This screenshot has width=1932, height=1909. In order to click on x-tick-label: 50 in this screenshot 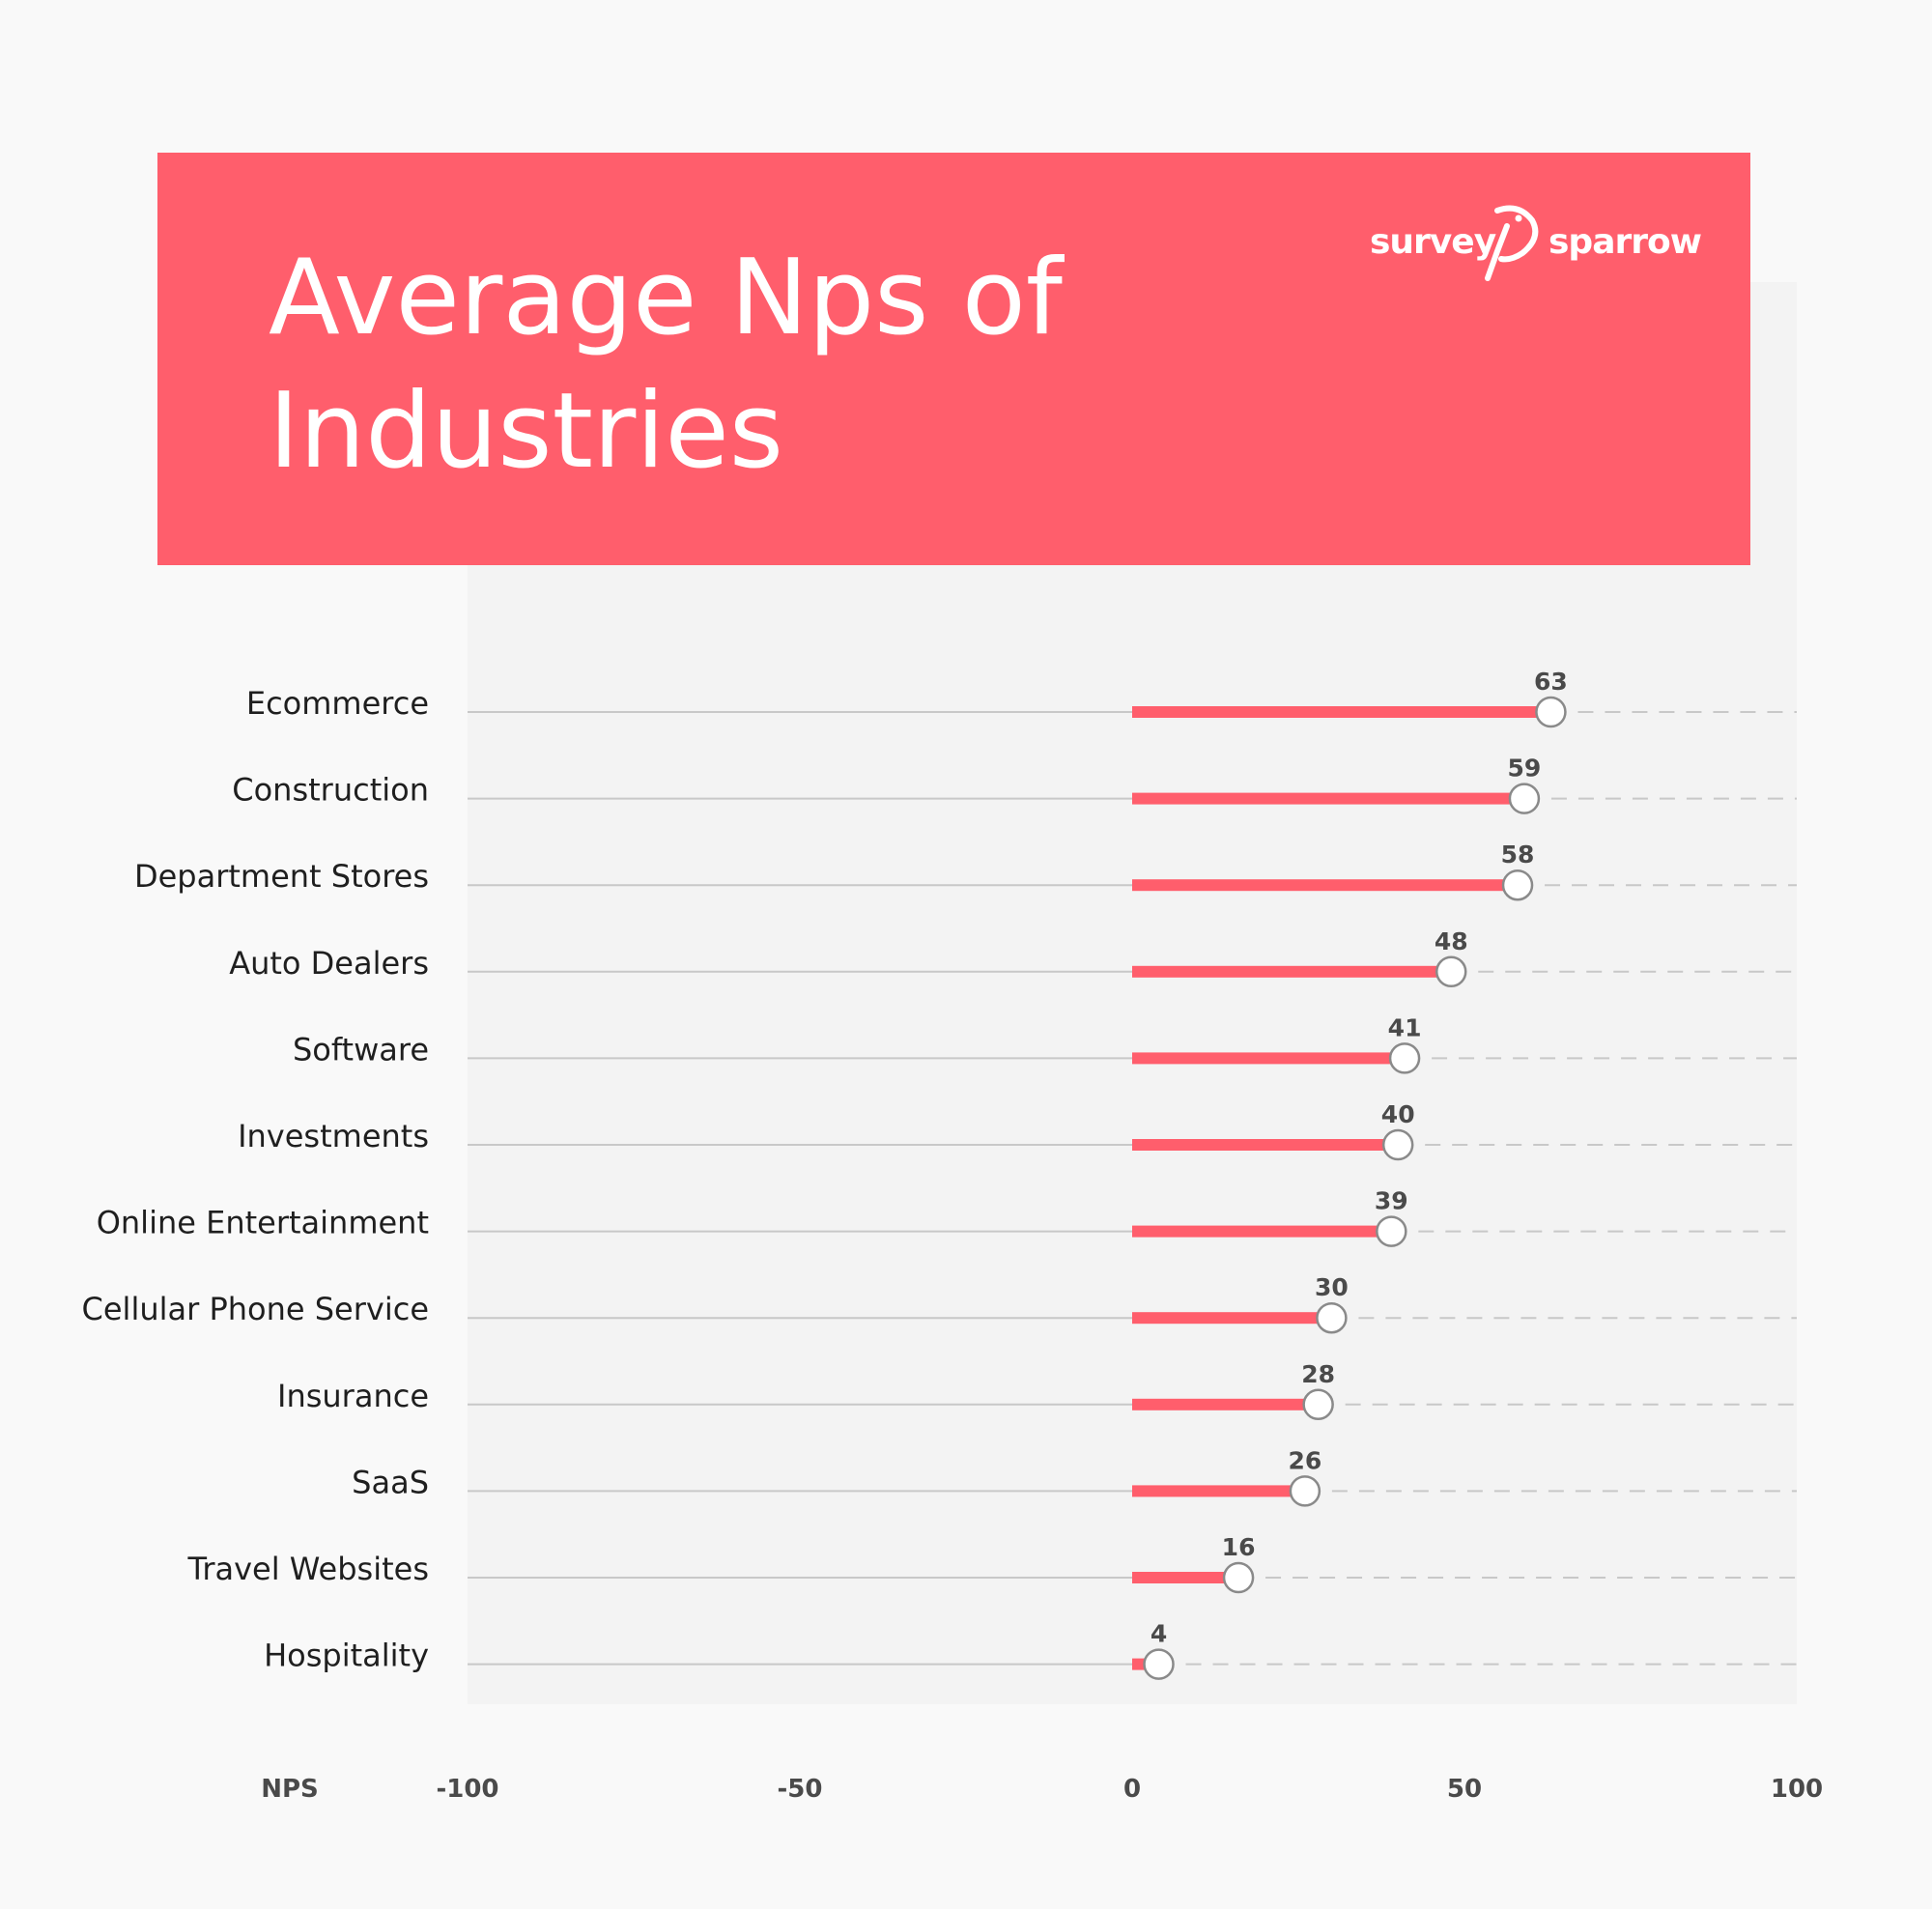, I will do `click(1464, 1789)`.